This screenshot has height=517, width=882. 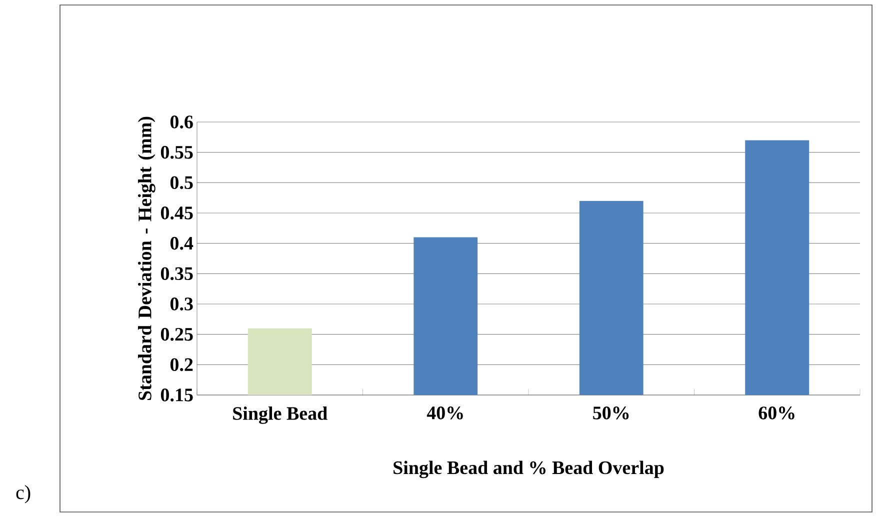 What do you see at coordinates (147, 258) in the screenshot?
I see `y-axis-title: Standard Deviation - Height (mm)` at bounding box center [147, 258].